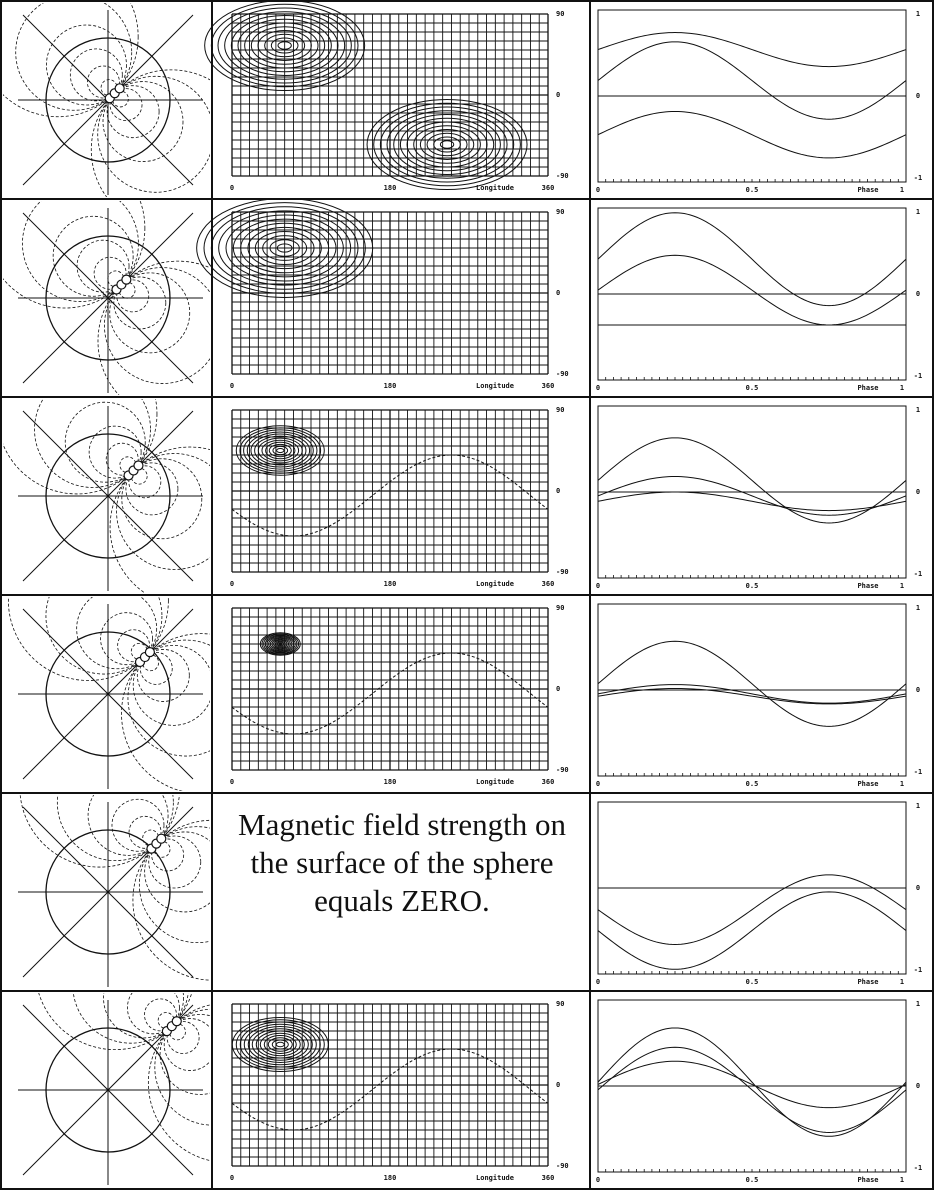 This screenshot has height=1190, width=934. Describe the element at coordinates (902, 586) in the screenshot. I see `x-tick-label: 1` at that location.